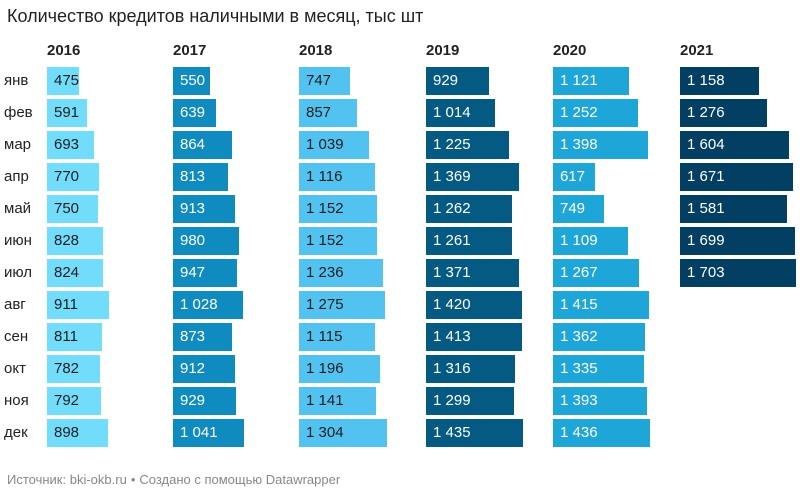 This screenshot has height=490, width=800. I want to click on month-label: фев, so click(18, 112).